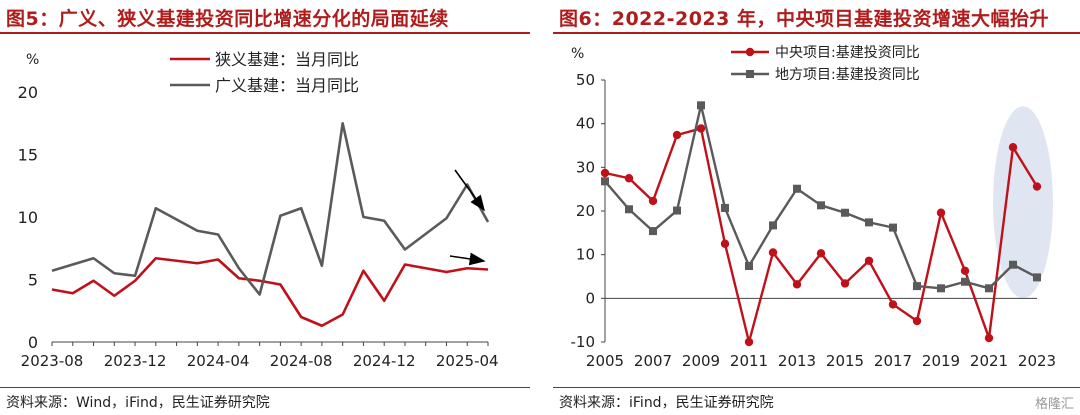  What do you see at coordinates (804, 19) in the screenshot?
I see `chart-title: 图6：2022-2023 年，中央项目基建投资增速大幅抬升` at bounding box center [804, 19].